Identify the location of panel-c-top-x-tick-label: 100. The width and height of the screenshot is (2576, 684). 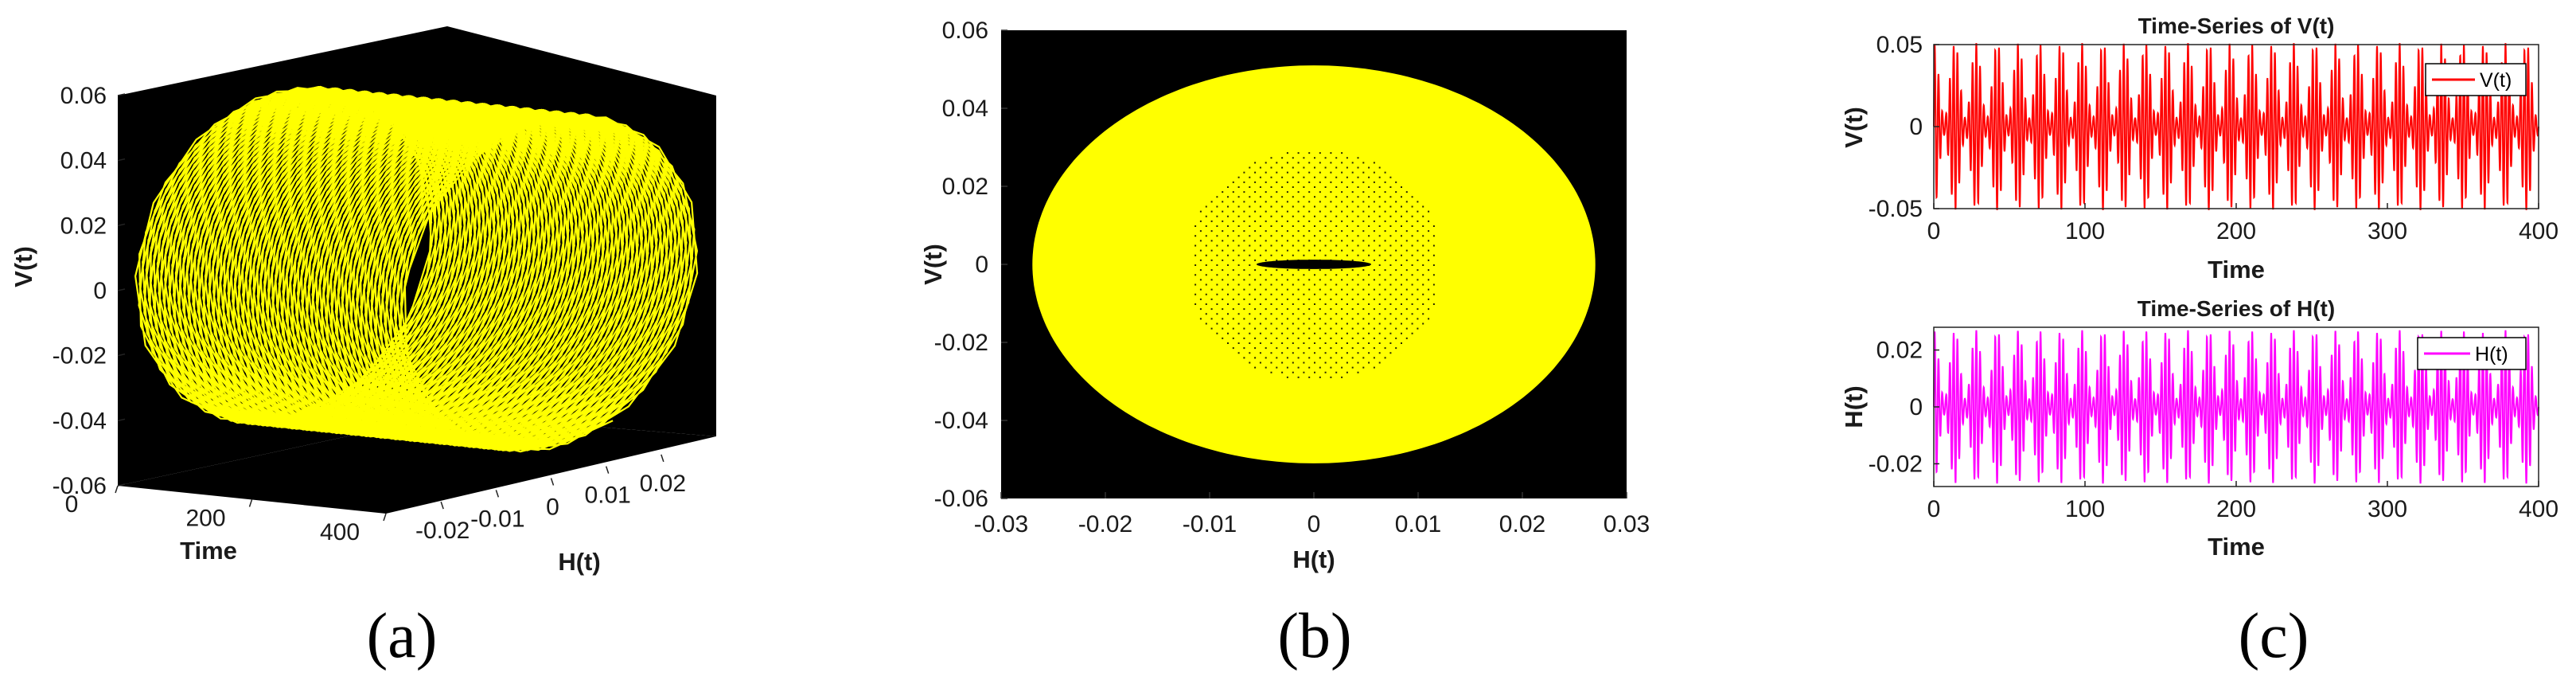
(2085, 231).